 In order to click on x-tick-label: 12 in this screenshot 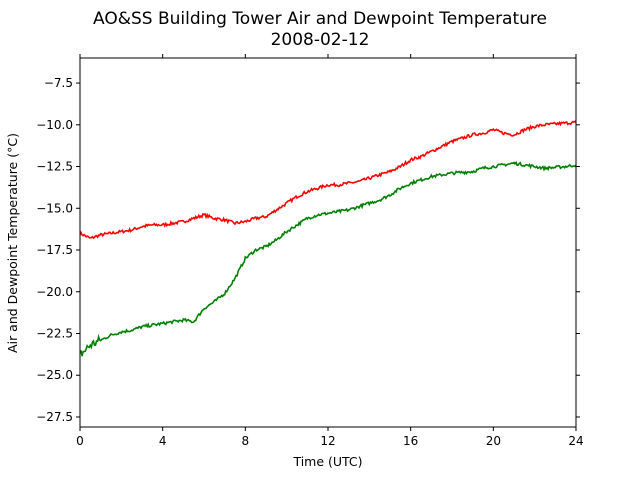, I will do `click(327, 441)`.